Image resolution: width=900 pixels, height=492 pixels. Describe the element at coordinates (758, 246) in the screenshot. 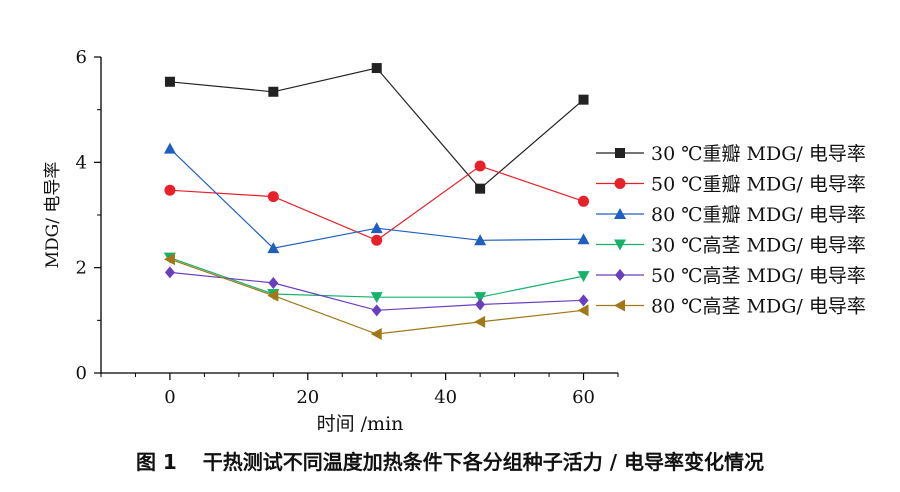

I see `legend-label: 30 ℃高茎 MDG/ 电导率` at that location.